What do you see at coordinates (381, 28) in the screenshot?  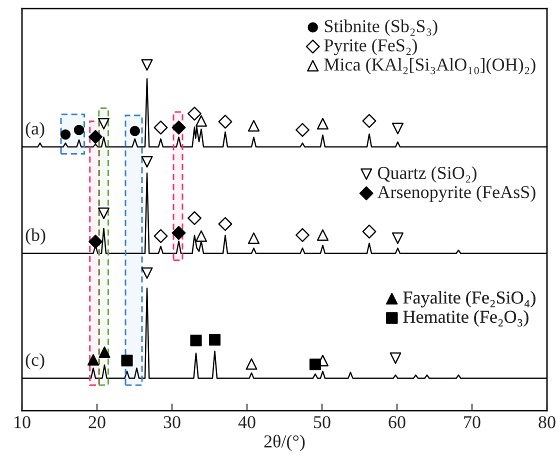 I see `legend-label: Stibnite (Sb₂S₃)` at bounding box center [381, 28].